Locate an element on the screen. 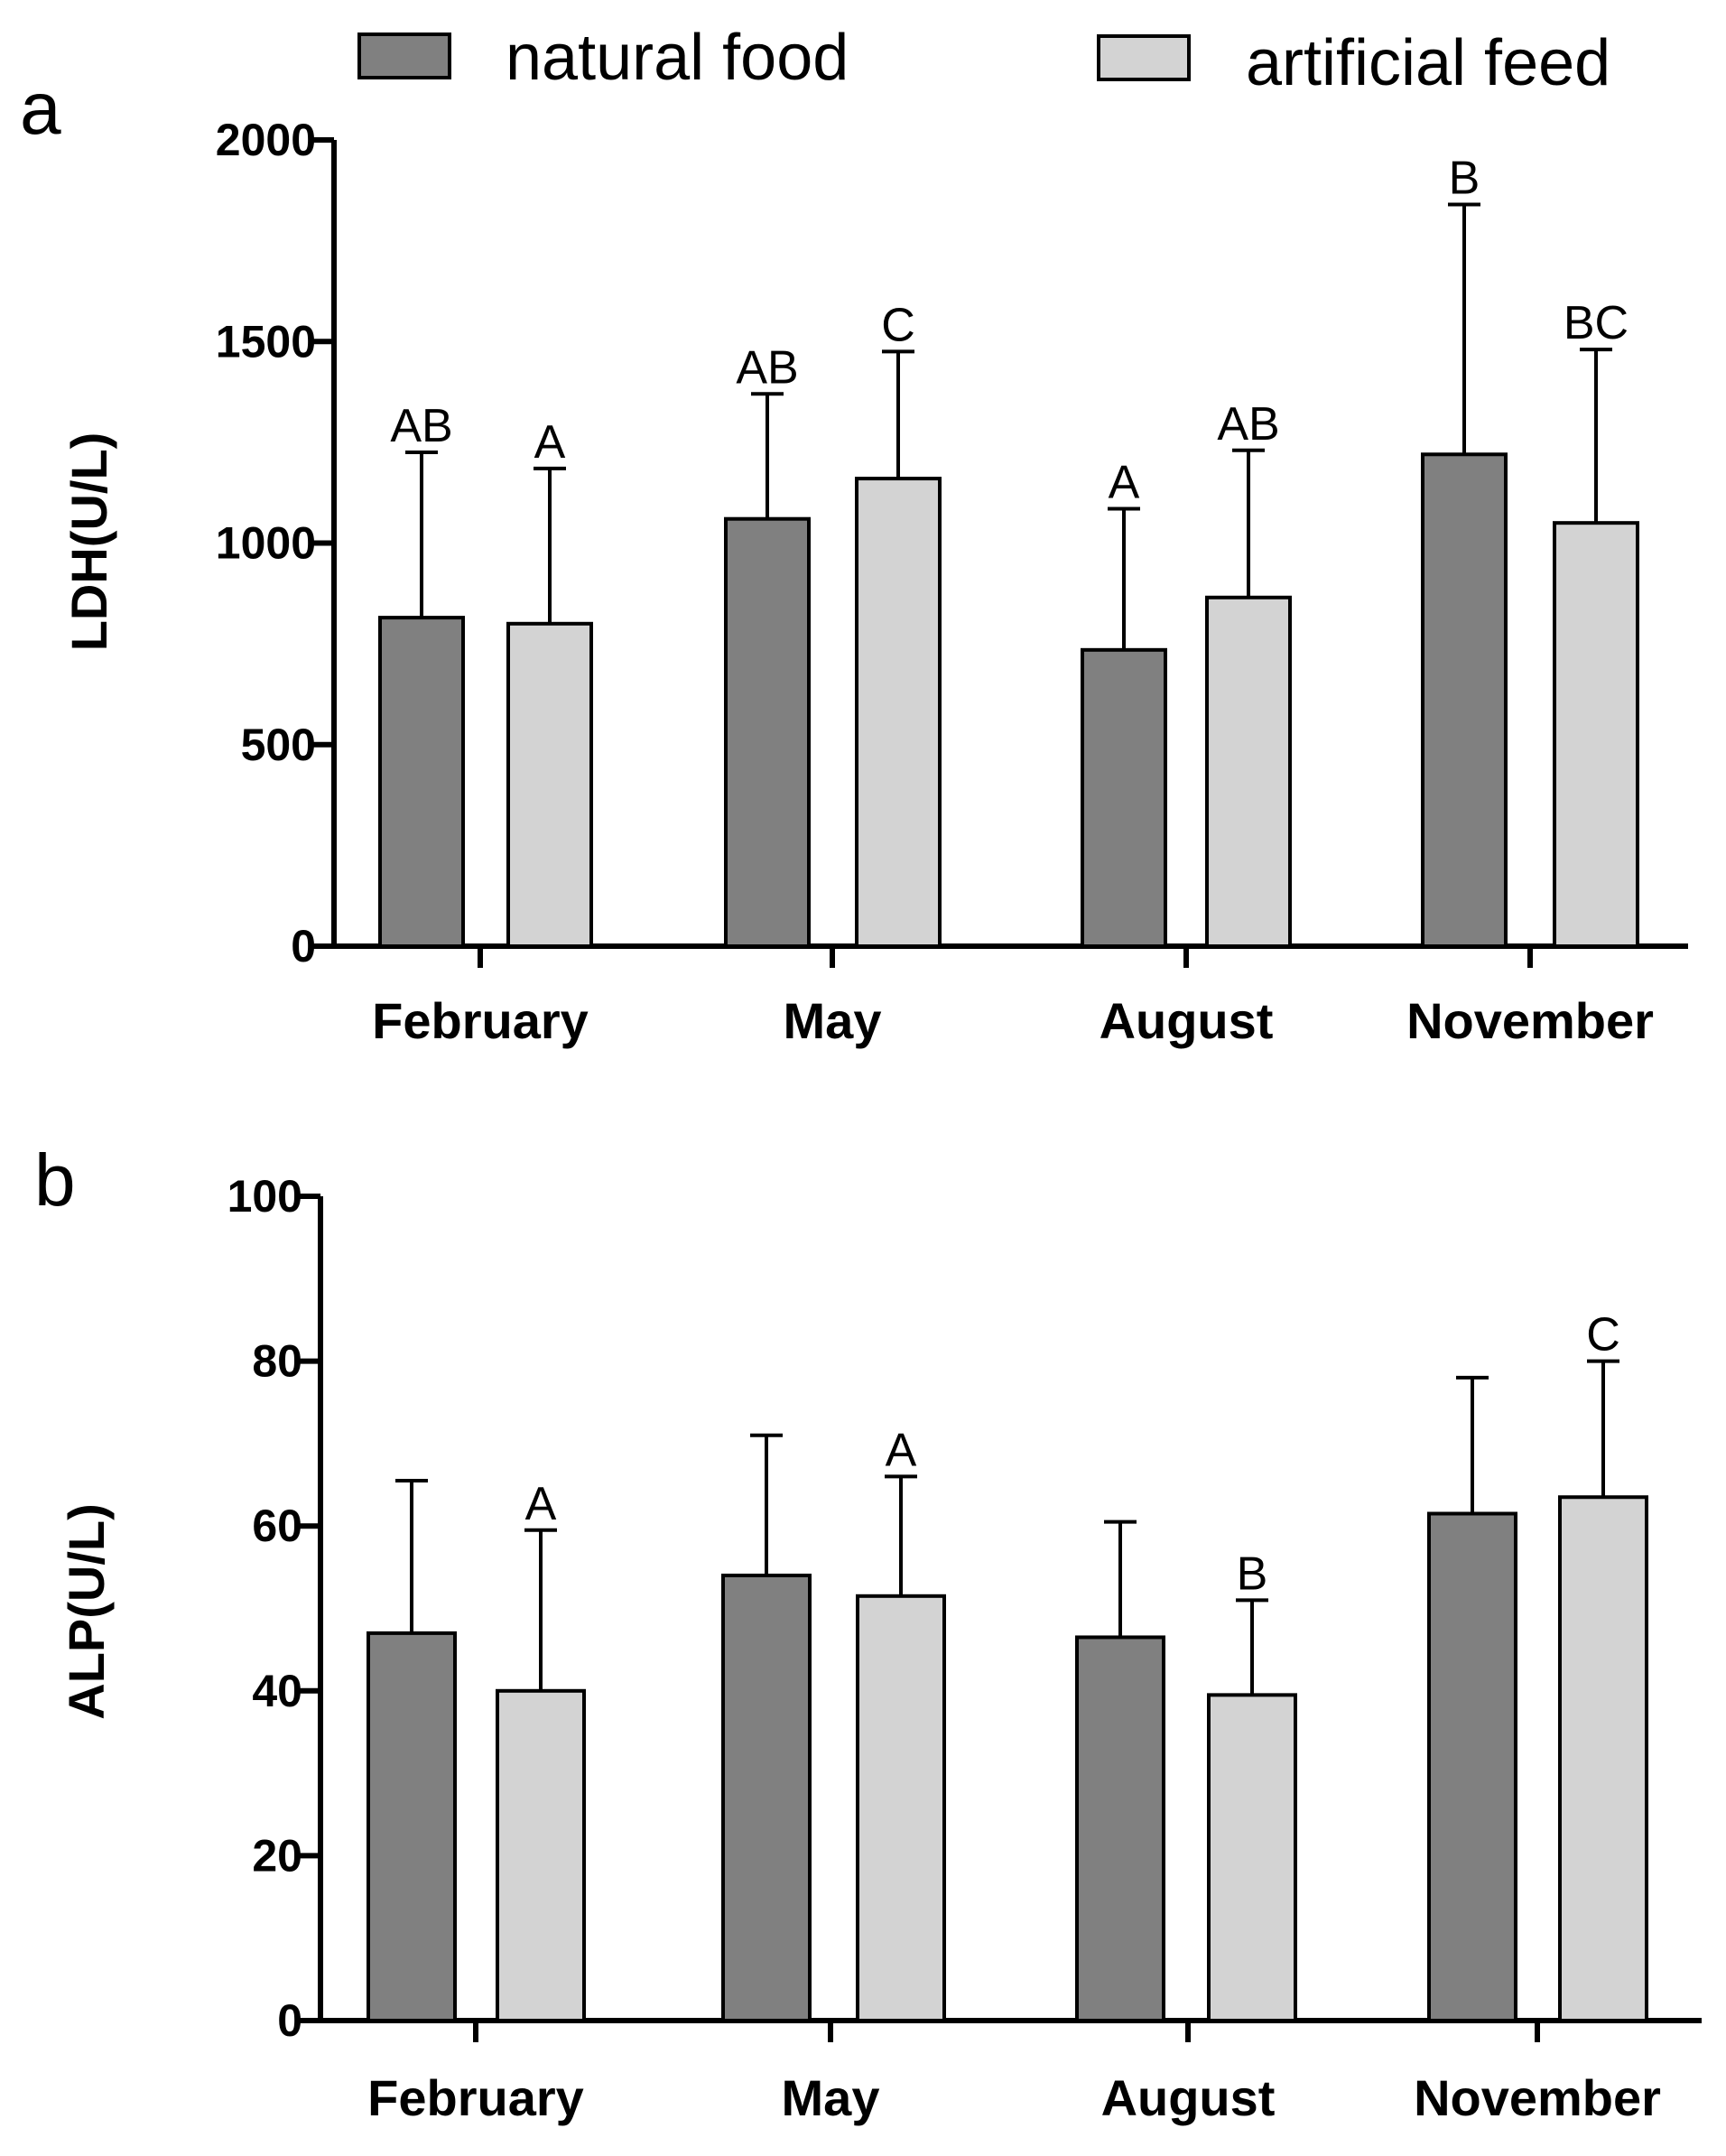 Image resolution: width=1726 pixels, height=2156 pixels. significance-label: BC is located at coordinates (1596, 323).